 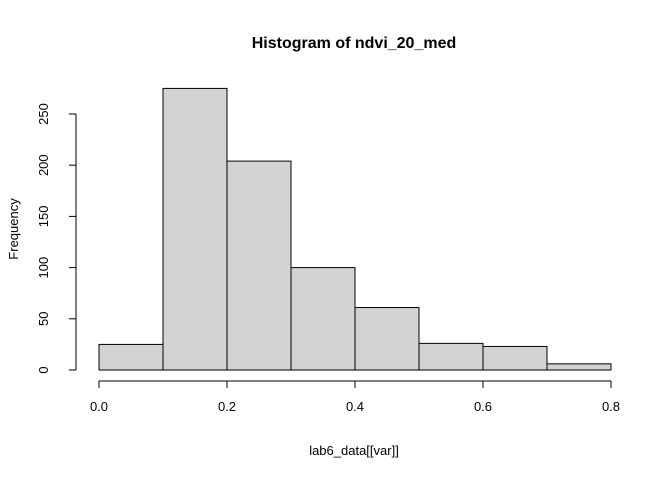 What do you see at coordinates (56, 238) in the screenshot?
I see `y-axis: 0 50 100 150 200 250` at bounding box center [56, 238].